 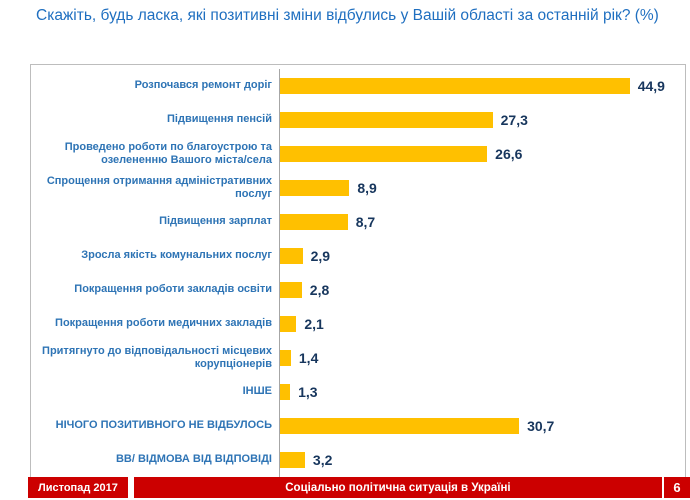 I want to click on category-label: Підвищення зарплат, so click(x=215, y=221).